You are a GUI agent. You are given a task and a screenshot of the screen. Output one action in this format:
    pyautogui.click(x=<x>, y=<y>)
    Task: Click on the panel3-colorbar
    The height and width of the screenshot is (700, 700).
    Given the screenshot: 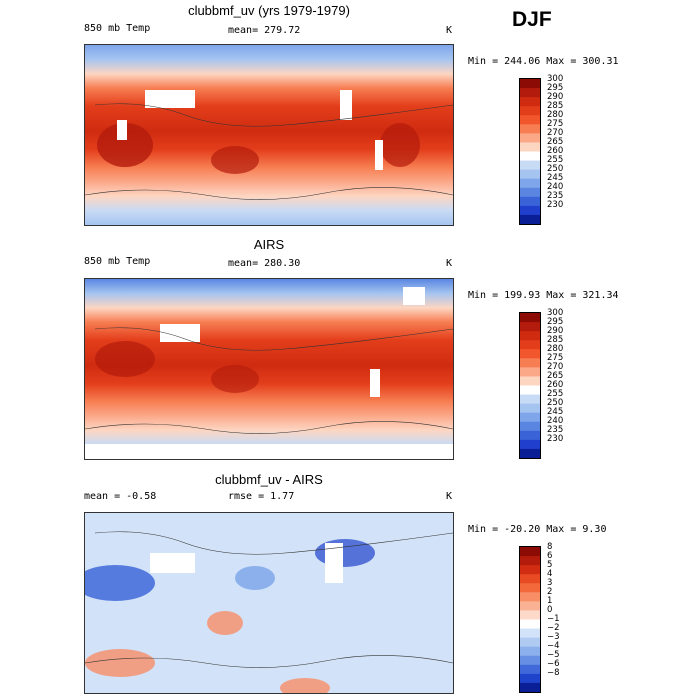 What is the action you would take?
    pyautogui.click(x=530, y=619)
    